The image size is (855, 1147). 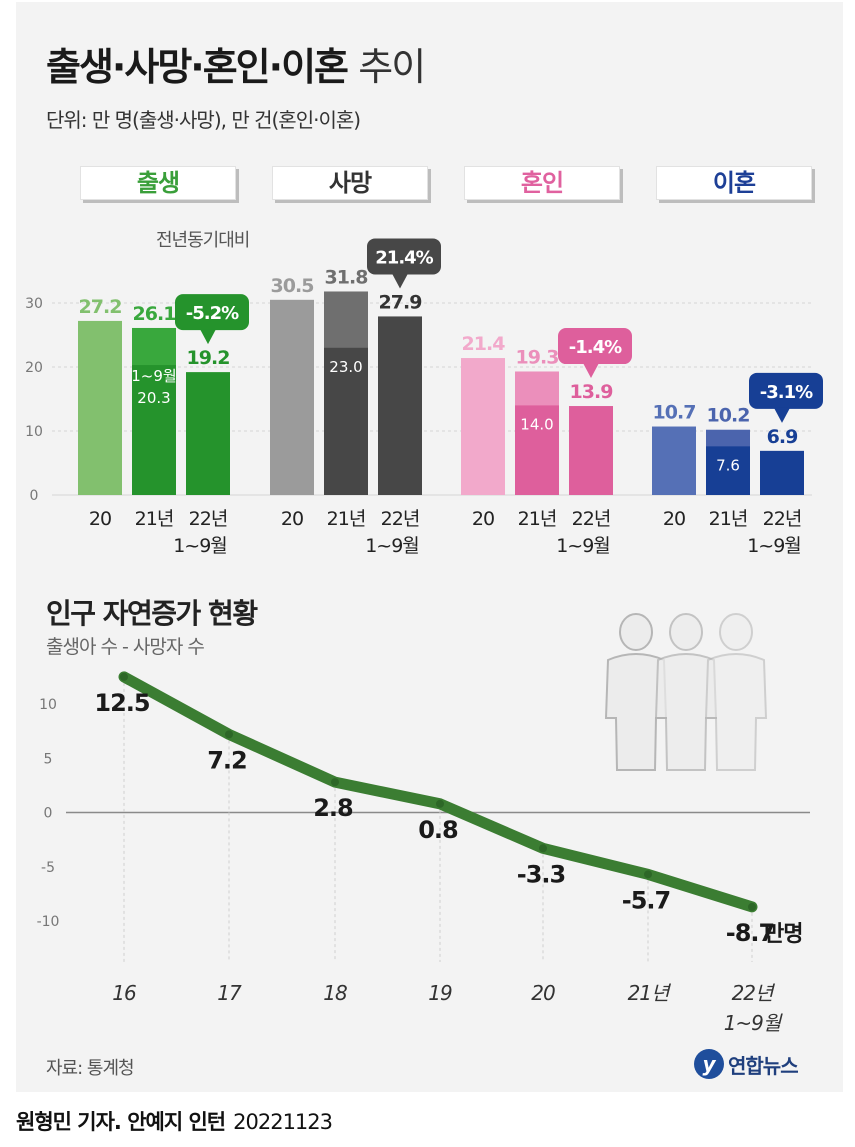 What do you see at coordinates (646, 900) in the screenshot?
I see `data-value-label: -5.7` at bounding box center [646, 900].